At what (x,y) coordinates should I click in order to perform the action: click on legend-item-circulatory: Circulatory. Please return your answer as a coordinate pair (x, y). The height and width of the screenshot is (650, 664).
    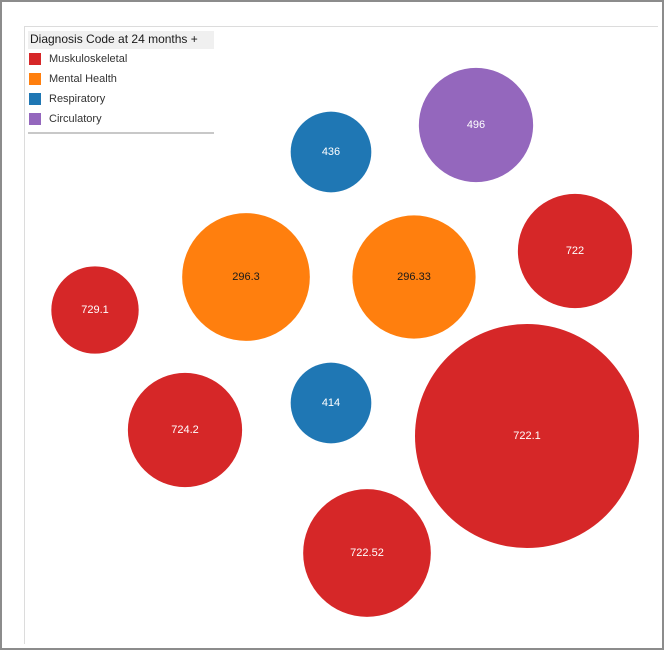
    Looking at the image, I should click on (121, 119).